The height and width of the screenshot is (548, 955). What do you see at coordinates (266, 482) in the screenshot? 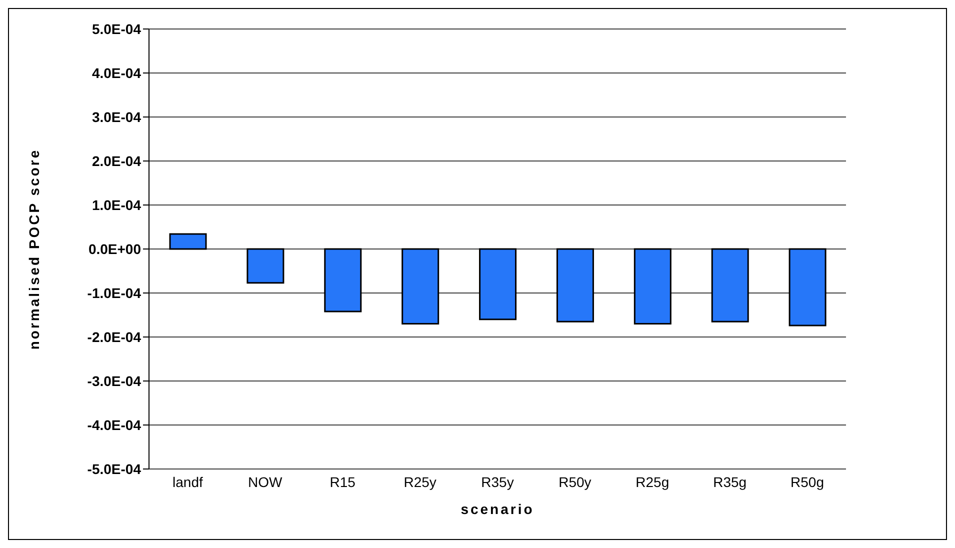
I see `x-tick-label: NOW` at bounding box center [266, 482].